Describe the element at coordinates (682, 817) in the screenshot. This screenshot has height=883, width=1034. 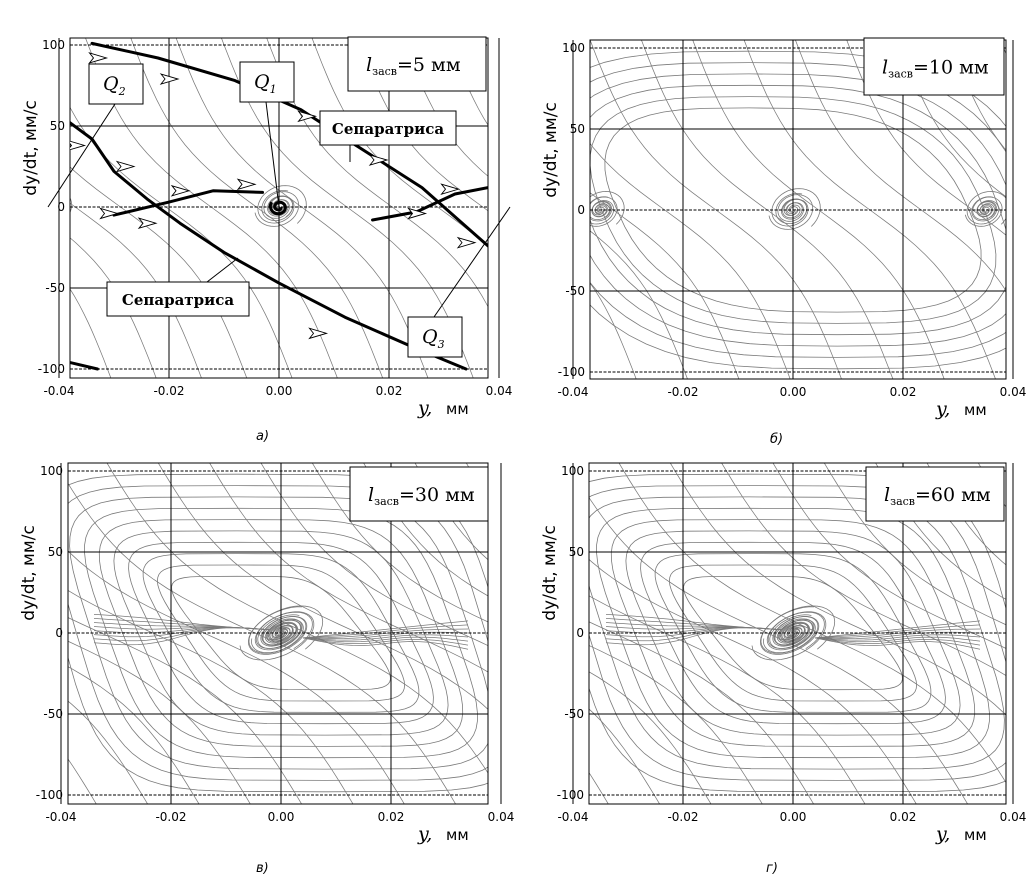
I see `x-tick-label: -0.02` at that location.